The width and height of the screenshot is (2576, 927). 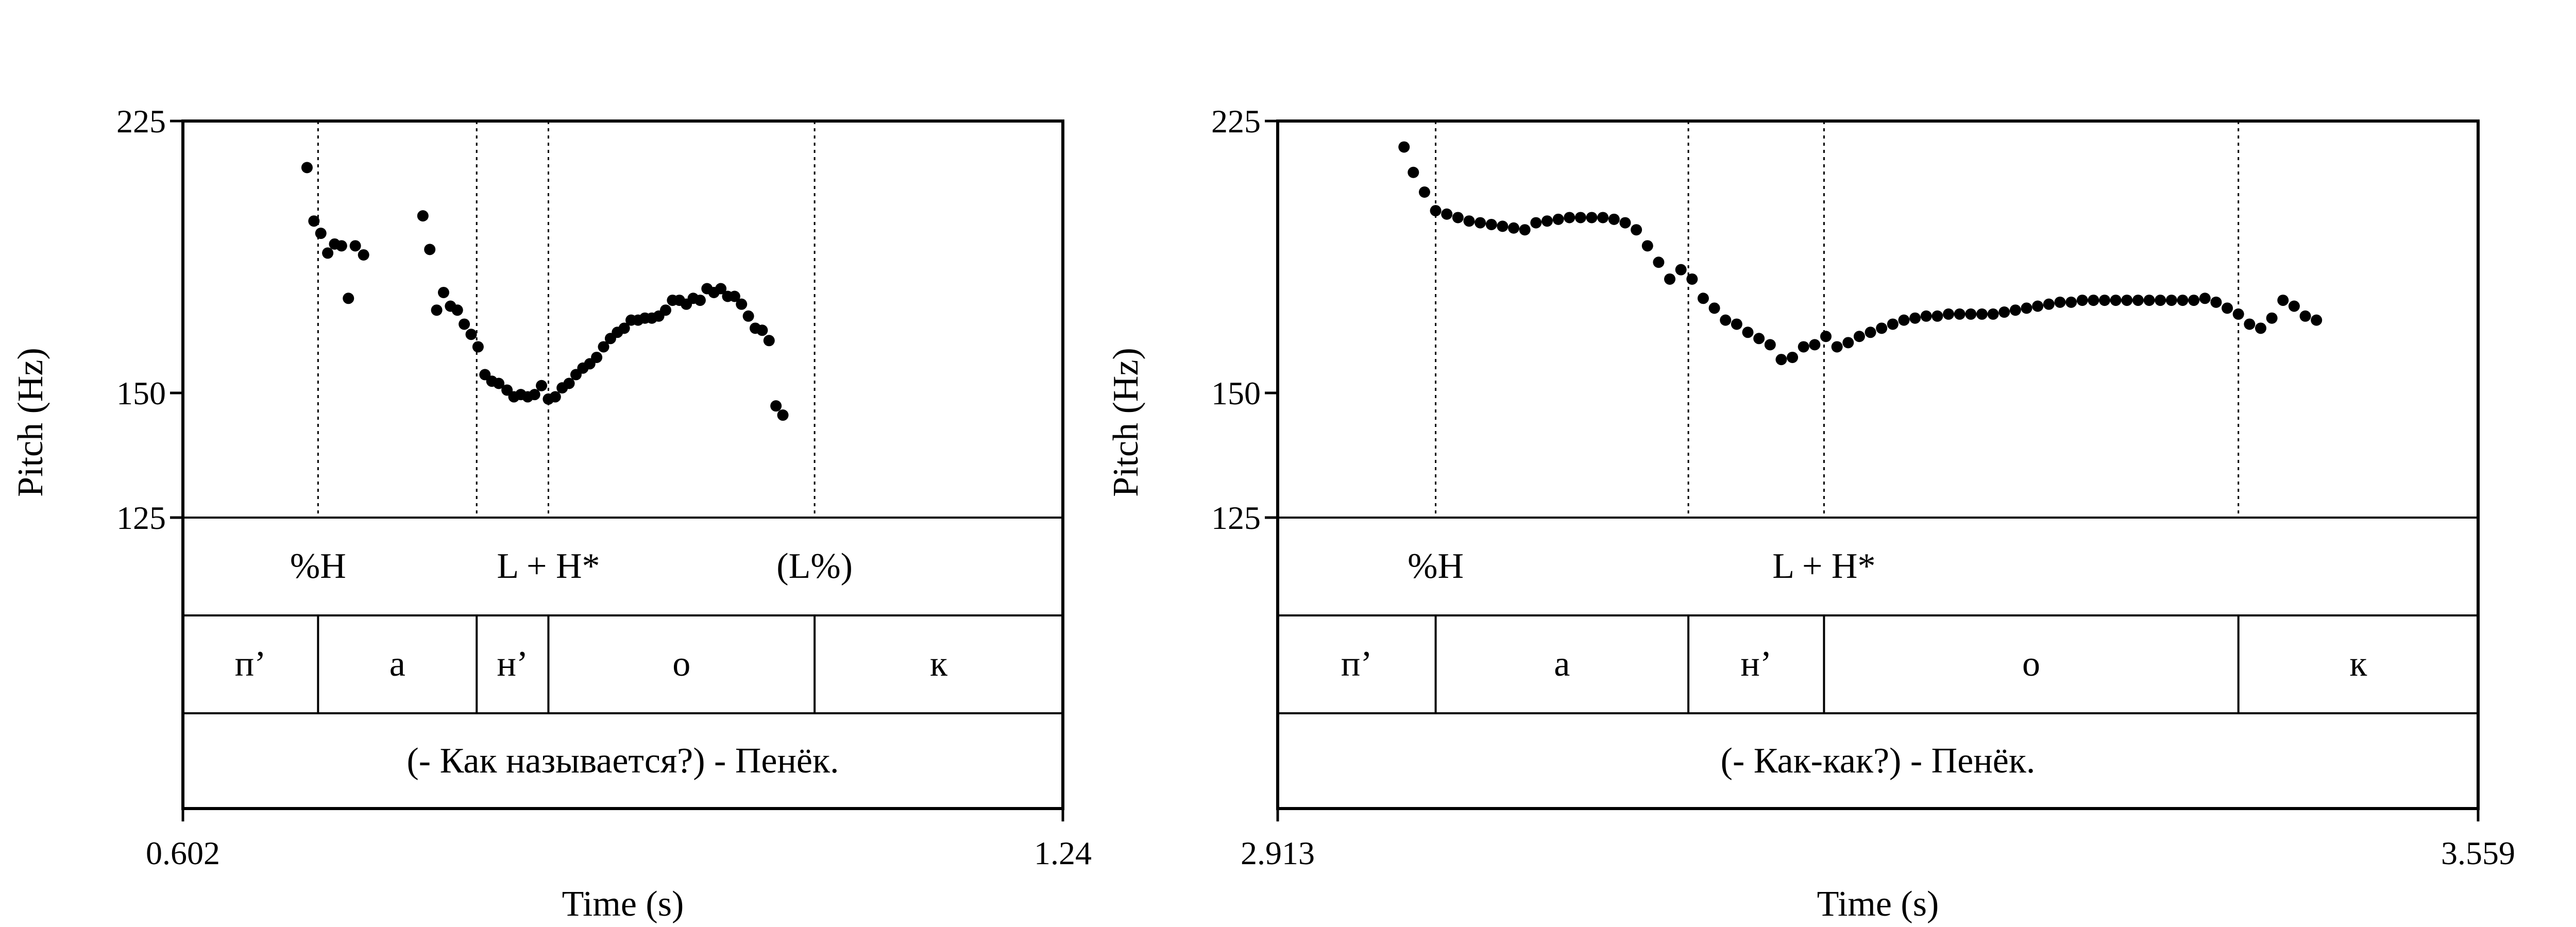 What do you see at coordinates (1244, 319) in the screenshot?
I see `panel-2-y-ticks: 225 150 125` at bounding box center [1244, 319].